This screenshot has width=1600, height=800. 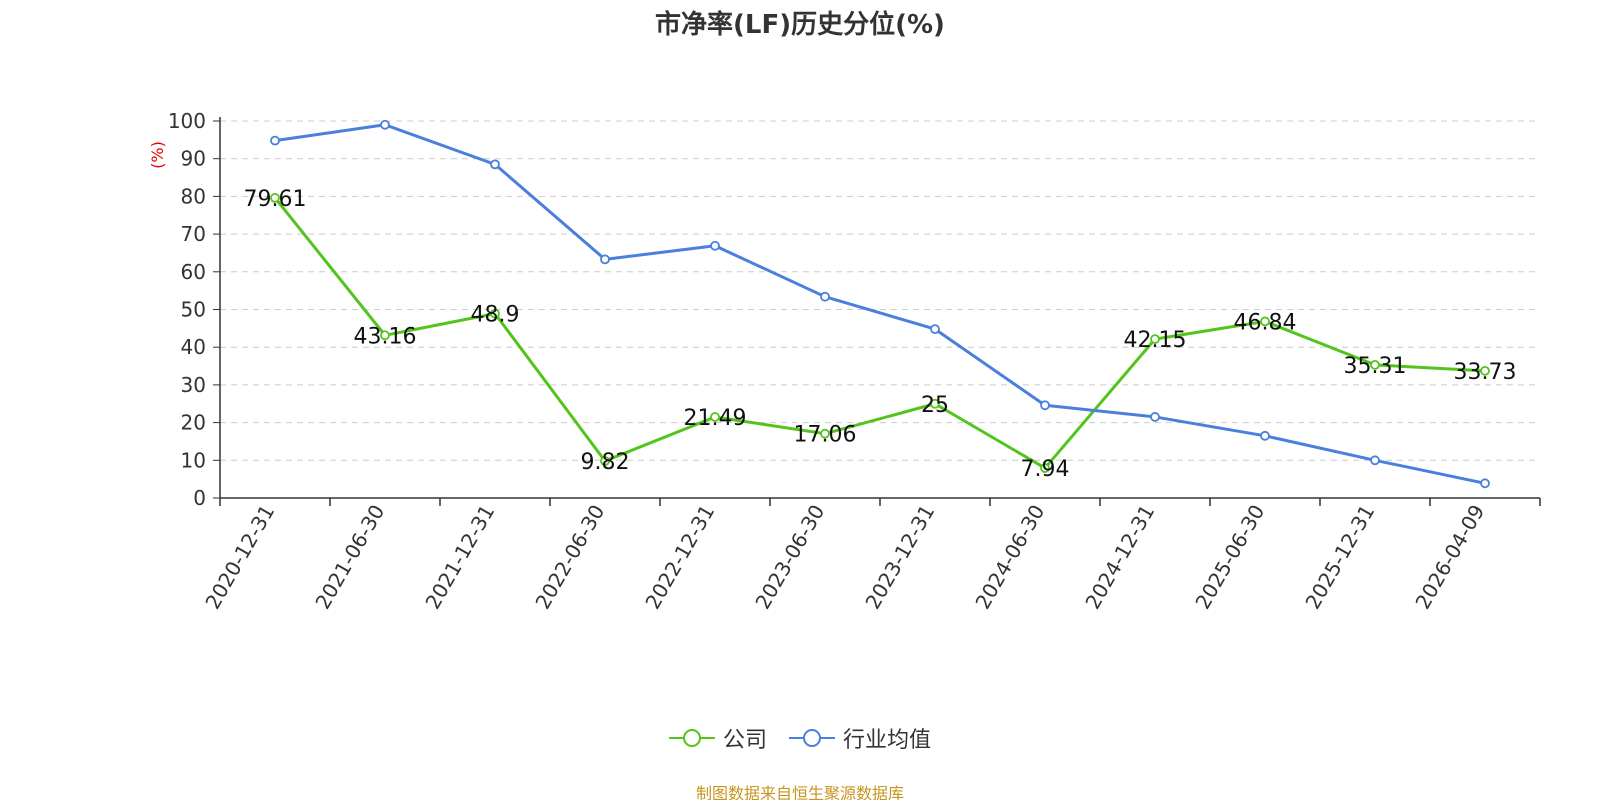 I want to click on x-tick-label: 2025-12-31, so click(x=1339, y=557).